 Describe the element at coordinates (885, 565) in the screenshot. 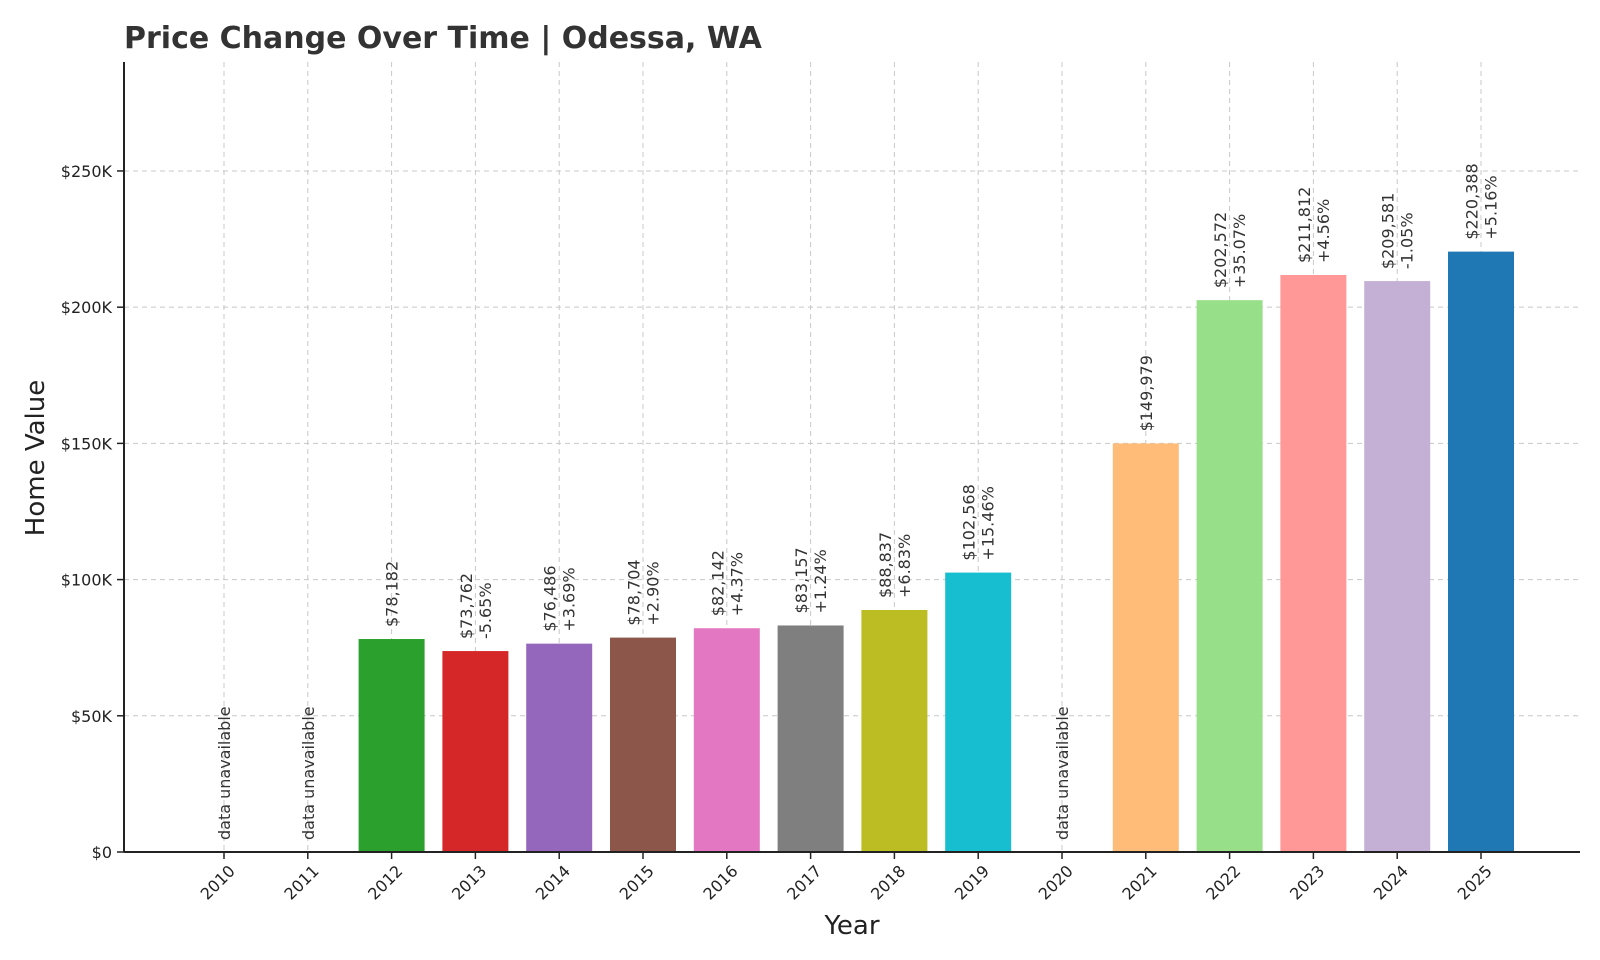

I see `bar-price-label: $88,837` at that location.